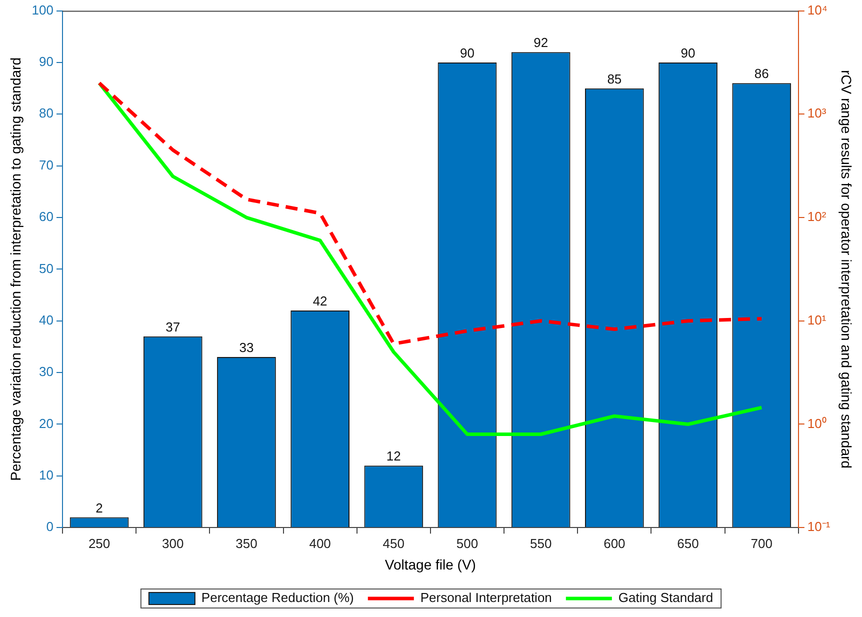 The height and width of the screenshot is (617, 862). Describe the element at coordinates (320, 301) in the screenshot. I see `data-label: 42` at that location.